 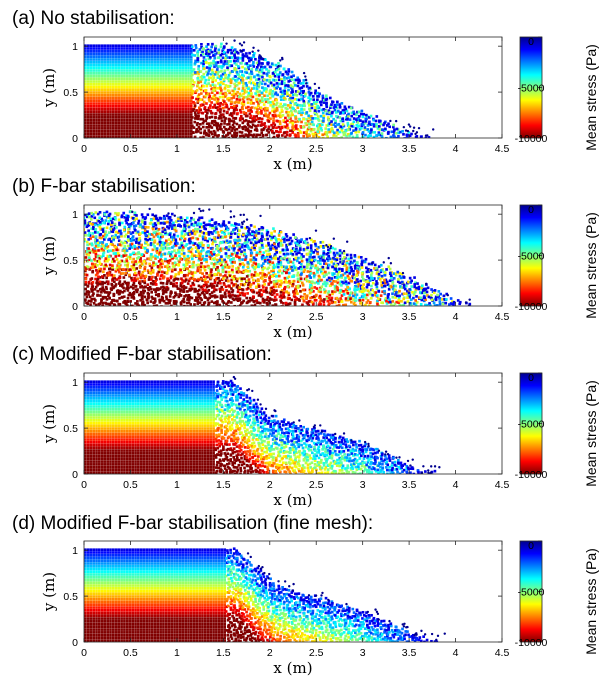 I want to click on y-tick-label: 1, so click(x=75, y=47).